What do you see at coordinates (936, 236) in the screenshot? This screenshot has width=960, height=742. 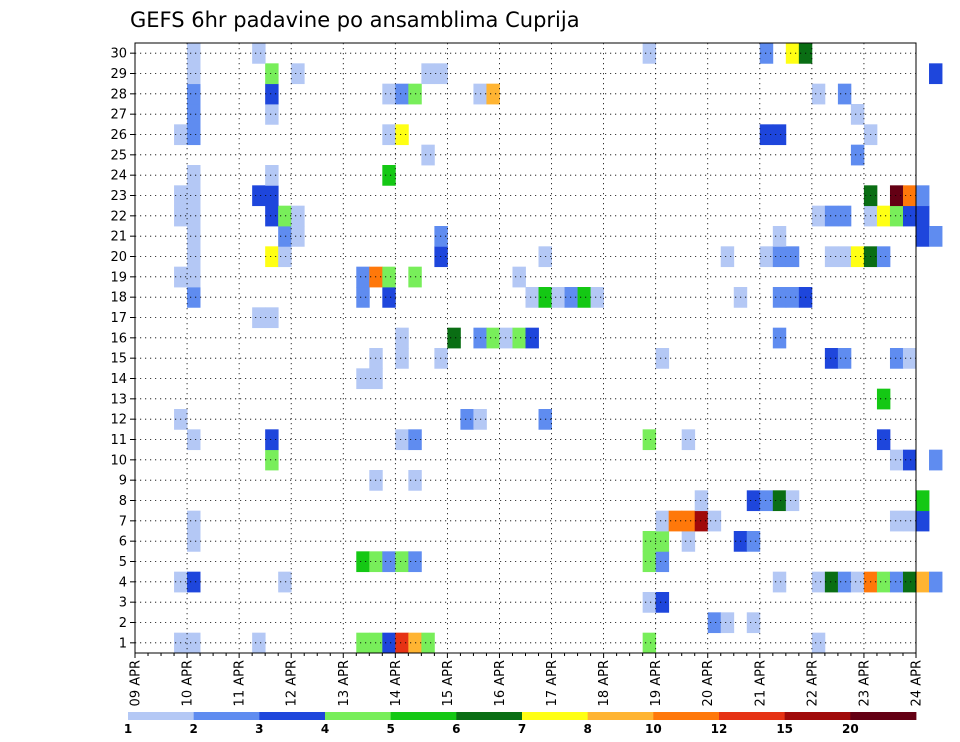 I see `heat-cell-m21-s61` at bounding box center [936, 236].